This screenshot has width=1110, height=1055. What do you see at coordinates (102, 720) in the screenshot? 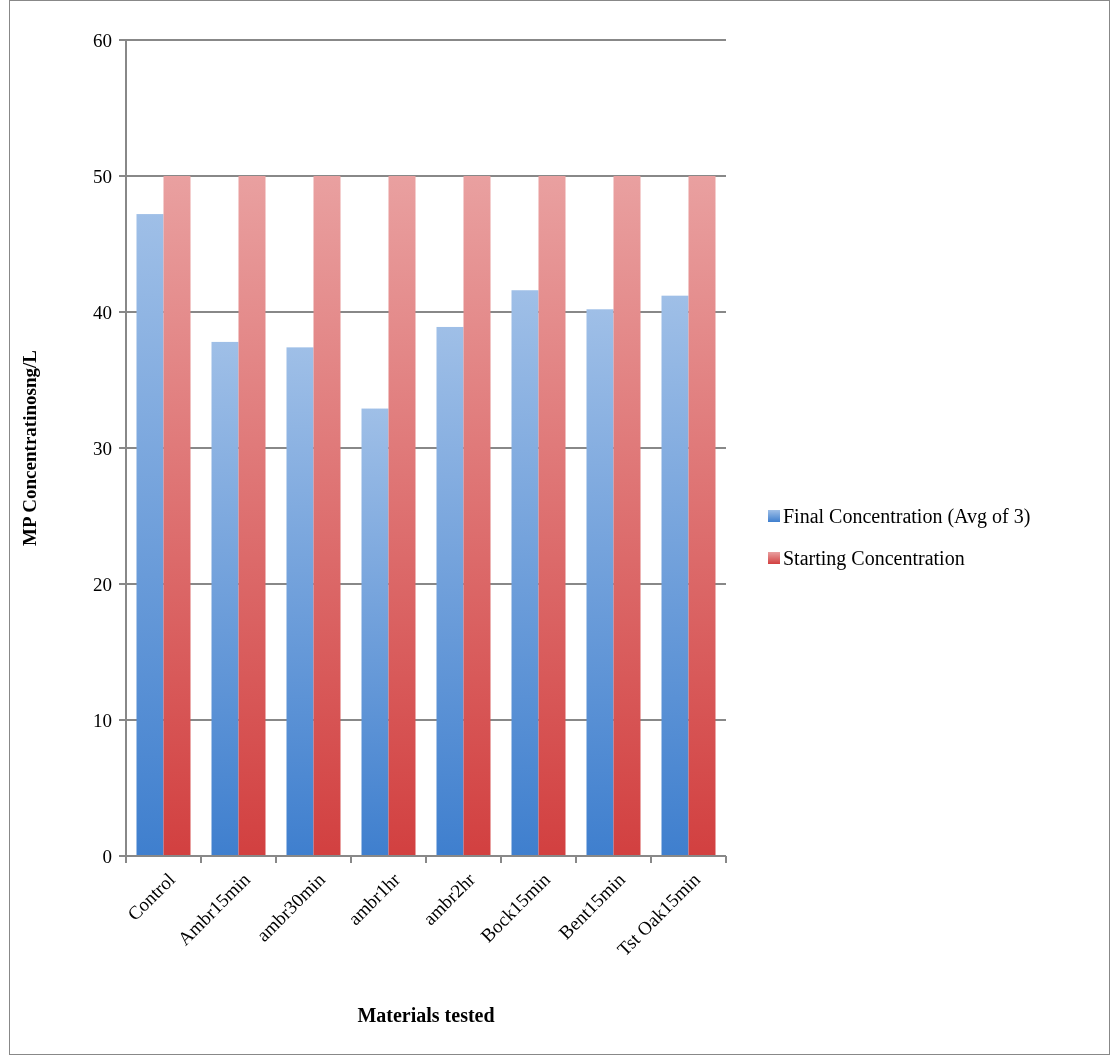
I see `y-tick-label: 10` at bounding box center [102, 720].